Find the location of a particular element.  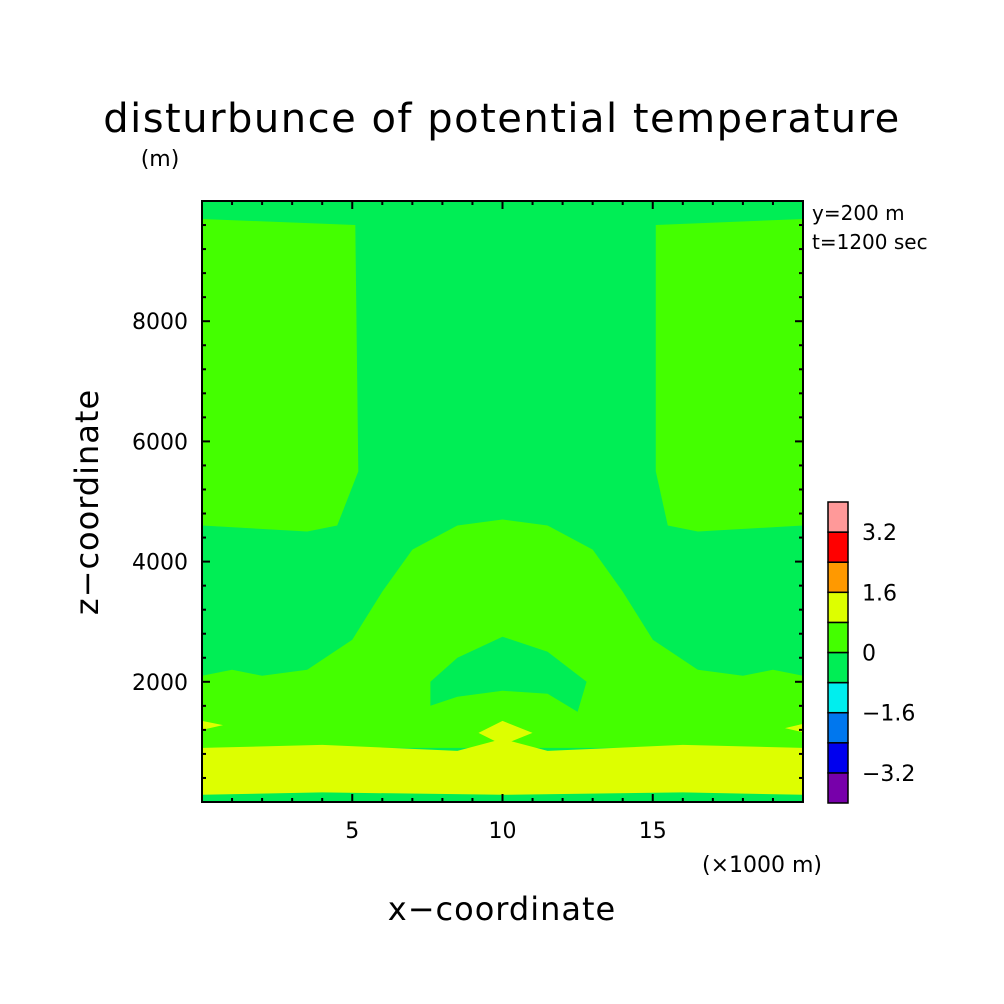

y-tick-label: 4000 is located at coordinates (160, 563).